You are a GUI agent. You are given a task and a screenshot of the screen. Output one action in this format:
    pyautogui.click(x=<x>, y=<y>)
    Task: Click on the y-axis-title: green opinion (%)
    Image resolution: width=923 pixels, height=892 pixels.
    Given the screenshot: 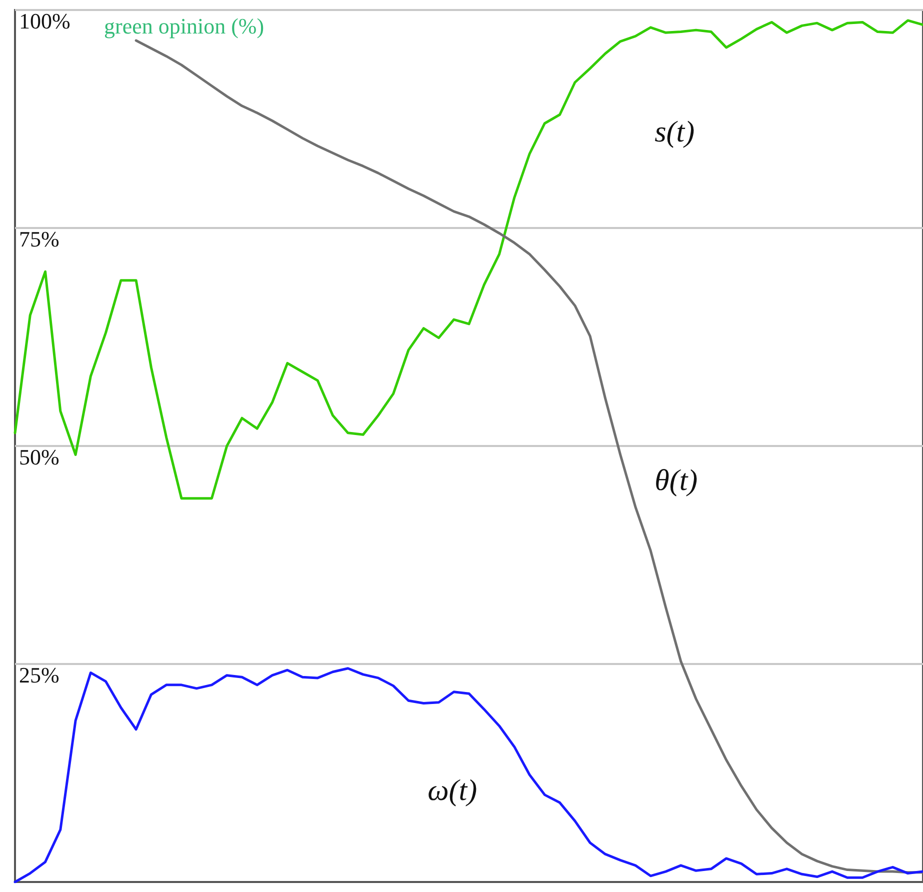 What is the action you would take?
    pyautogui.click(x=184, y=26)
    